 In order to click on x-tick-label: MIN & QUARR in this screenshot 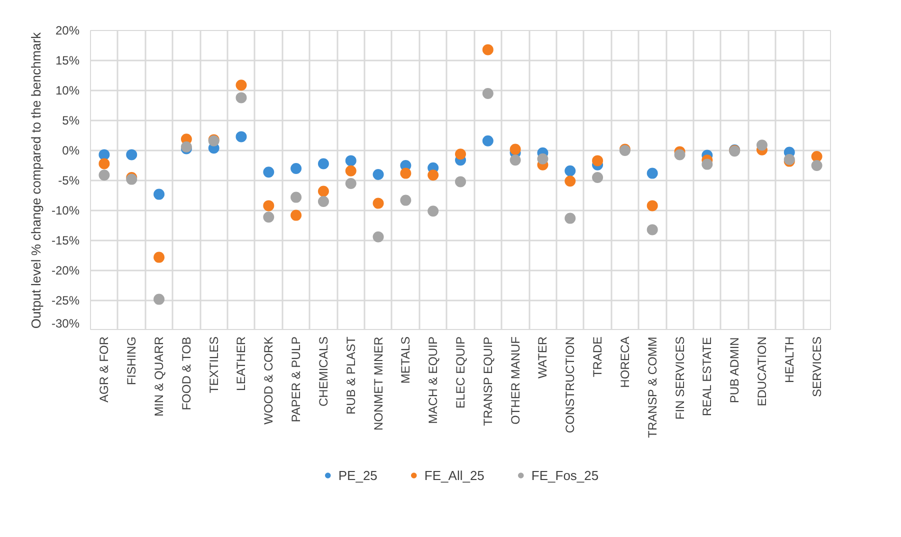, I will do `click(159, 376)`.